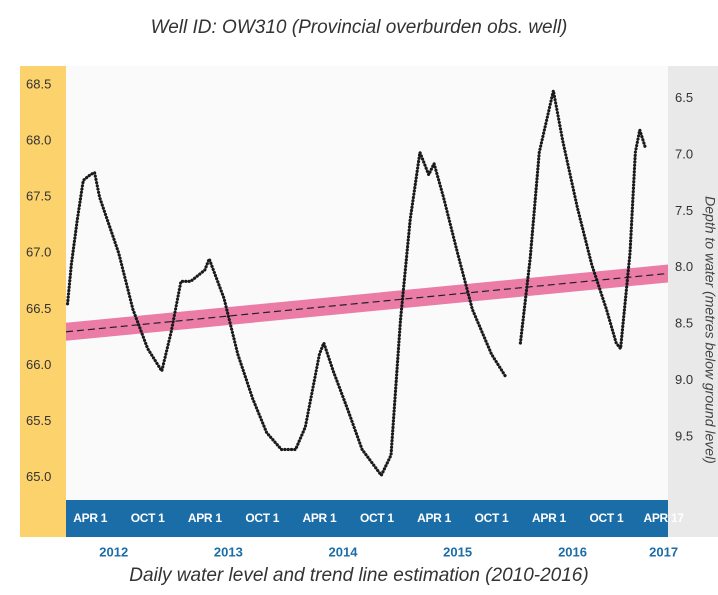  What do you see at coordinates (684, 323) in the screenshot?
I see `y2-tick-label: 8.5` at bounding box center [684, 323].